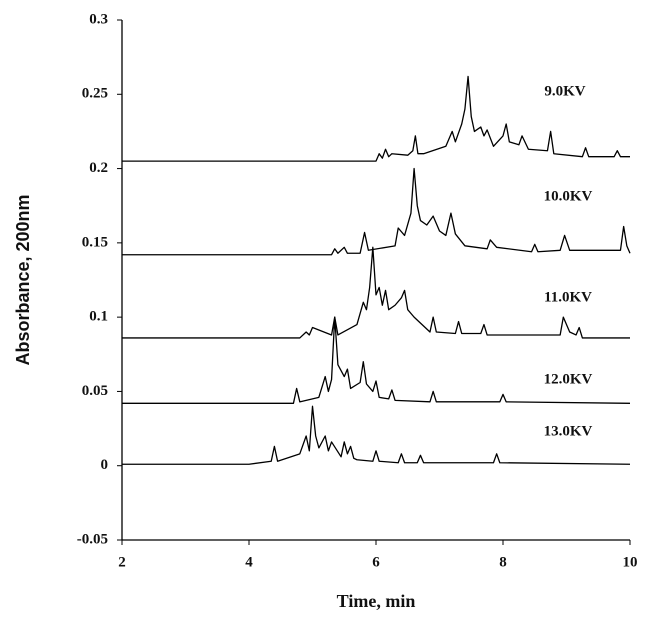  I want to click on y-tick-label: 0.3, so click(98, 19).